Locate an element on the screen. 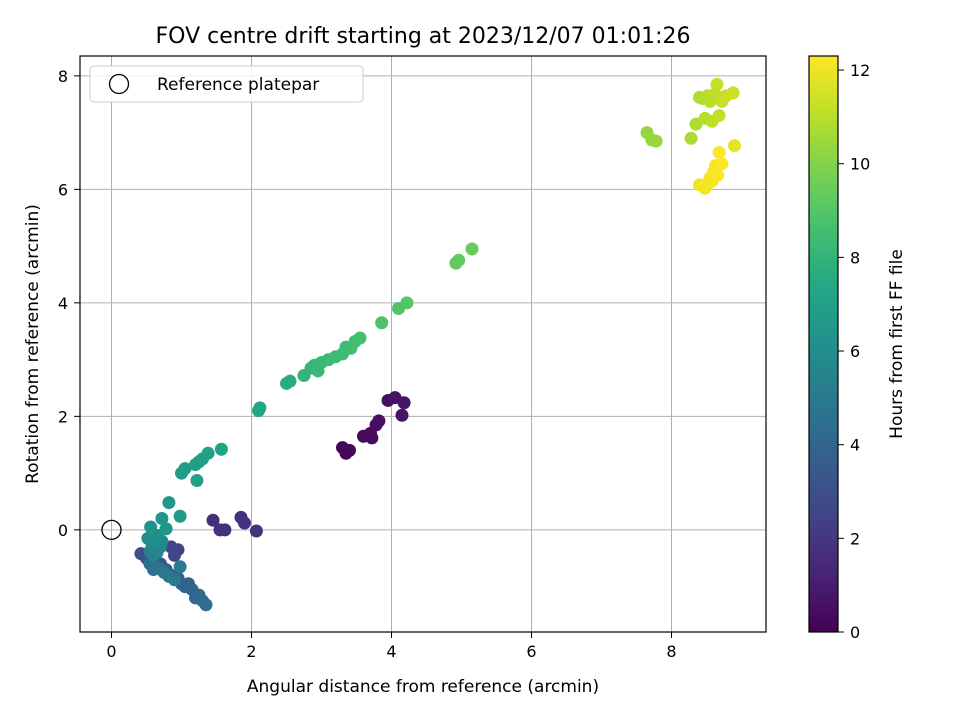  x-tick-label: 0 is located at coordinates (111, 651).